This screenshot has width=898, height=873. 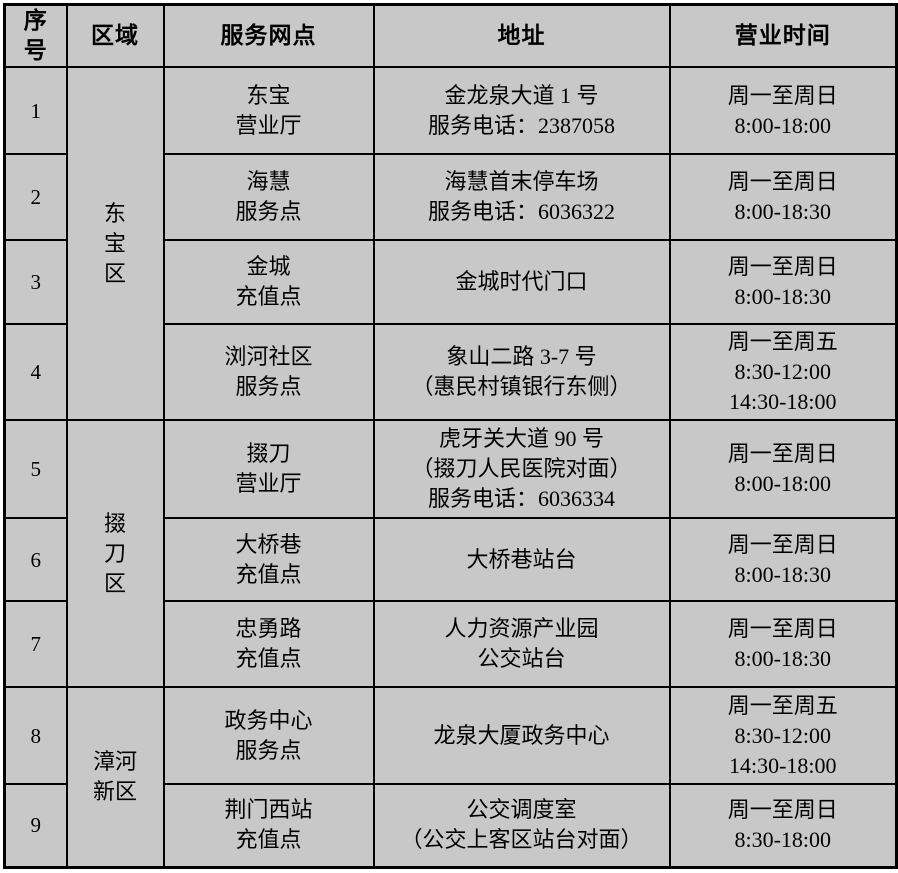 I want to click on outlet-line: 东宝, so click(x=268, y=95).